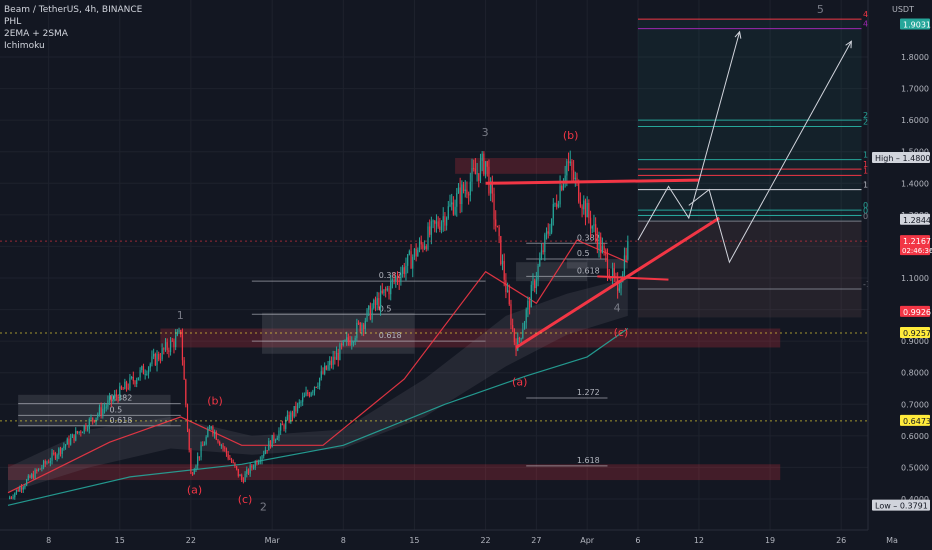 Image resolution: width=932 pixels, height=550 pixels. Describe the element at coordinates (618, 282) in the screenshot. I see `support-trendline` at that location.